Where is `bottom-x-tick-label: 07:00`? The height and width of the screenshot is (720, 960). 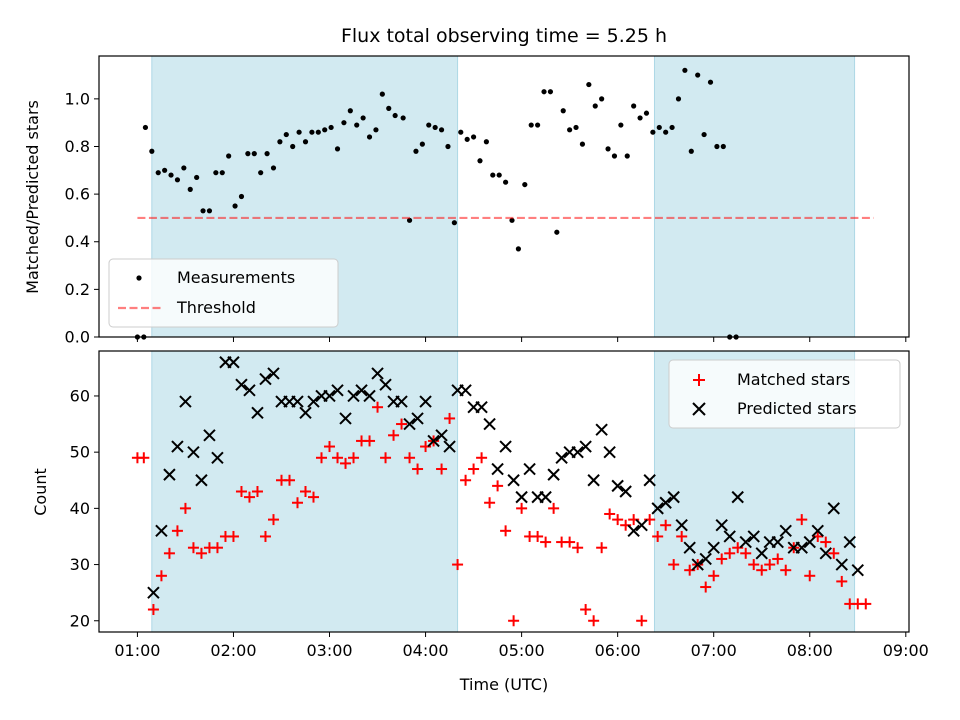
bottom-x-tick-label: 07:00 is located at coordinates (714, 650).